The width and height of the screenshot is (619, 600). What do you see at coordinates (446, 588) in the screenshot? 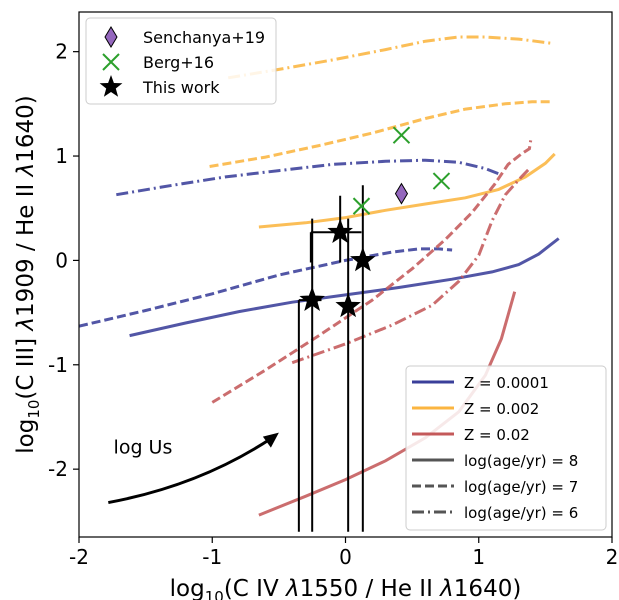
I see `x-axis-label-part-5: λ` at bounding box center [446, 588].